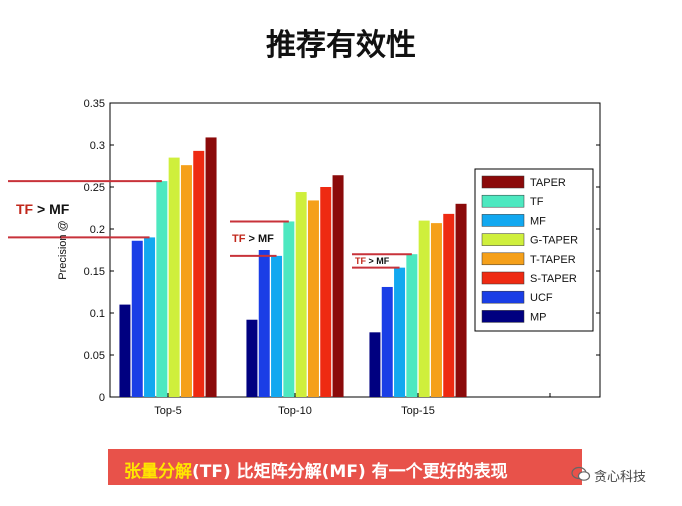 Image resolution: width=682 pixels, height=506 pixels. What do you see at coordinates (538, 221) in the screenshot?
I see `legend-label-mf: MF` at bounding box center [538, 221].